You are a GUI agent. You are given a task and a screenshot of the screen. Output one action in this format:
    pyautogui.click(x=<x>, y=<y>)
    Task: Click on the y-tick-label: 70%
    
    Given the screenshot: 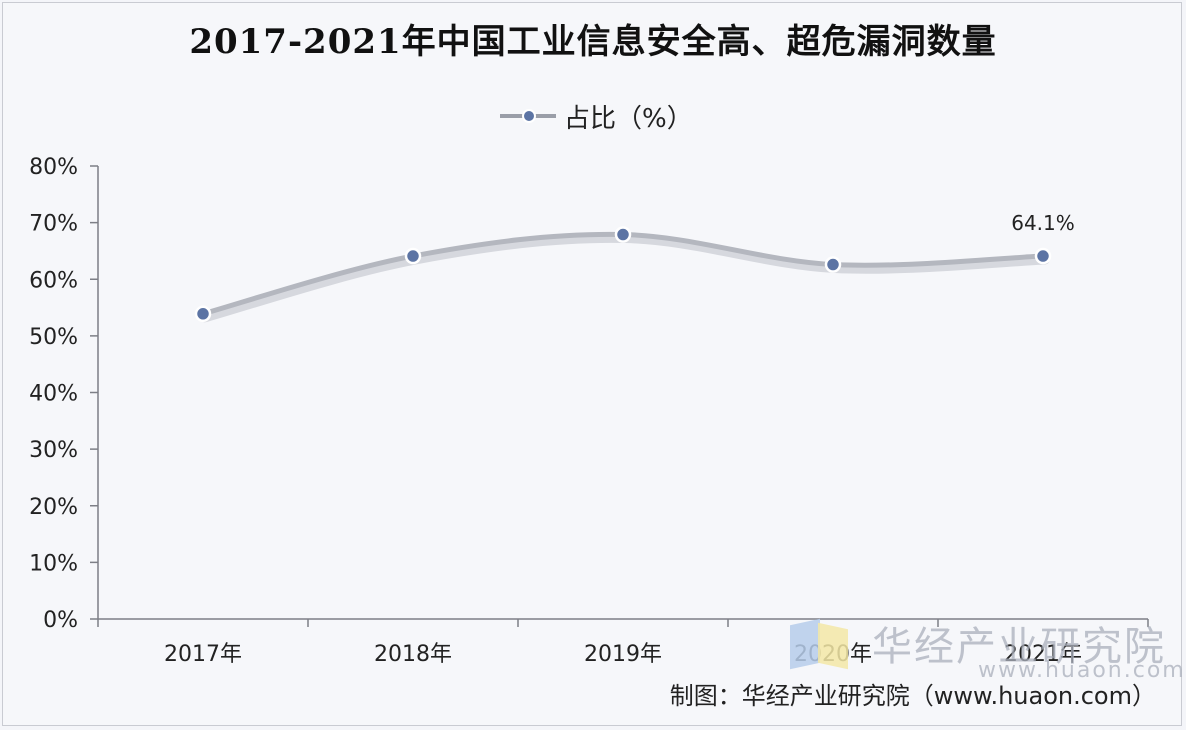 What is the action you would take?
    pyautogui.click(x=53, y=224)
    